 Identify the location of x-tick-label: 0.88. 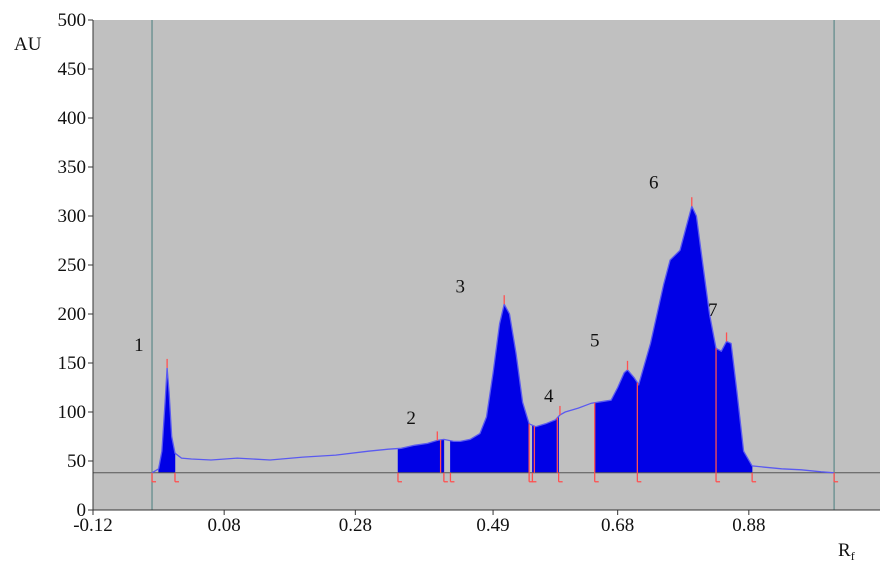
(748, 525).